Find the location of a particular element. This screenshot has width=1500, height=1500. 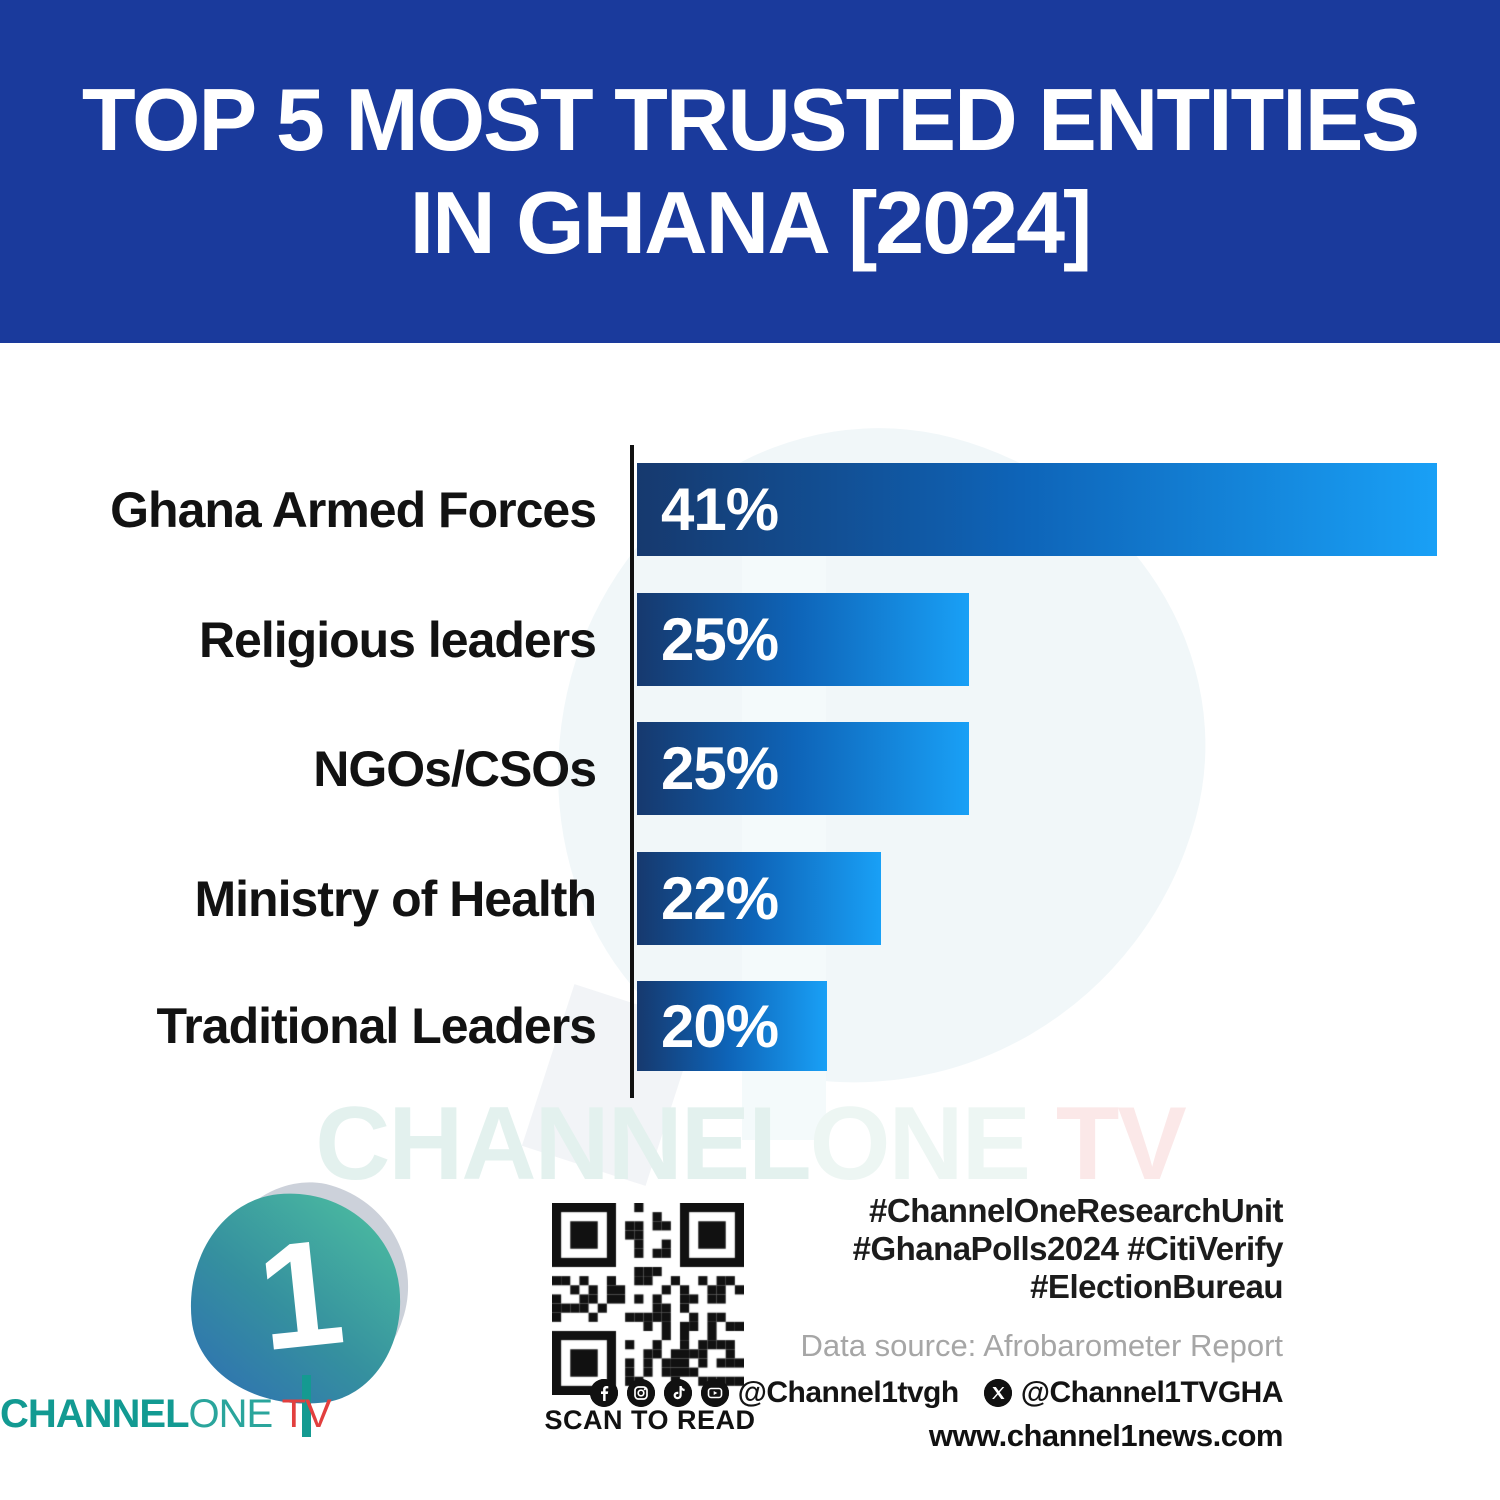

category-label: Traditional Leaders is located at coordinates (376, 1026).